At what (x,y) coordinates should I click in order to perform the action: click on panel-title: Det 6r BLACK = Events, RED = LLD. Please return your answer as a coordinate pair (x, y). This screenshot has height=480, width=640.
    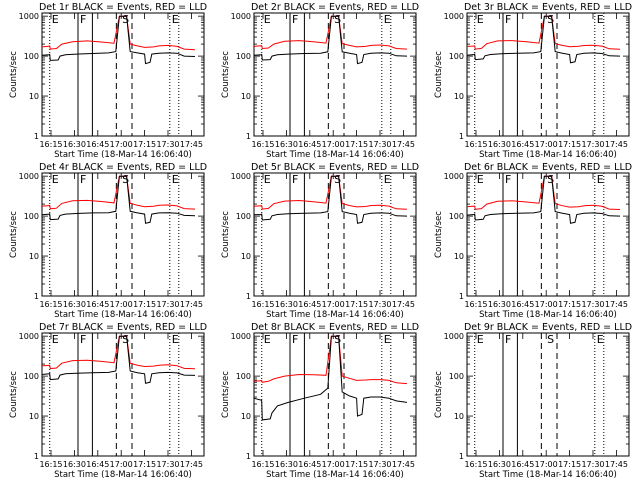
    Looking at the image, I should click on (548, 167).